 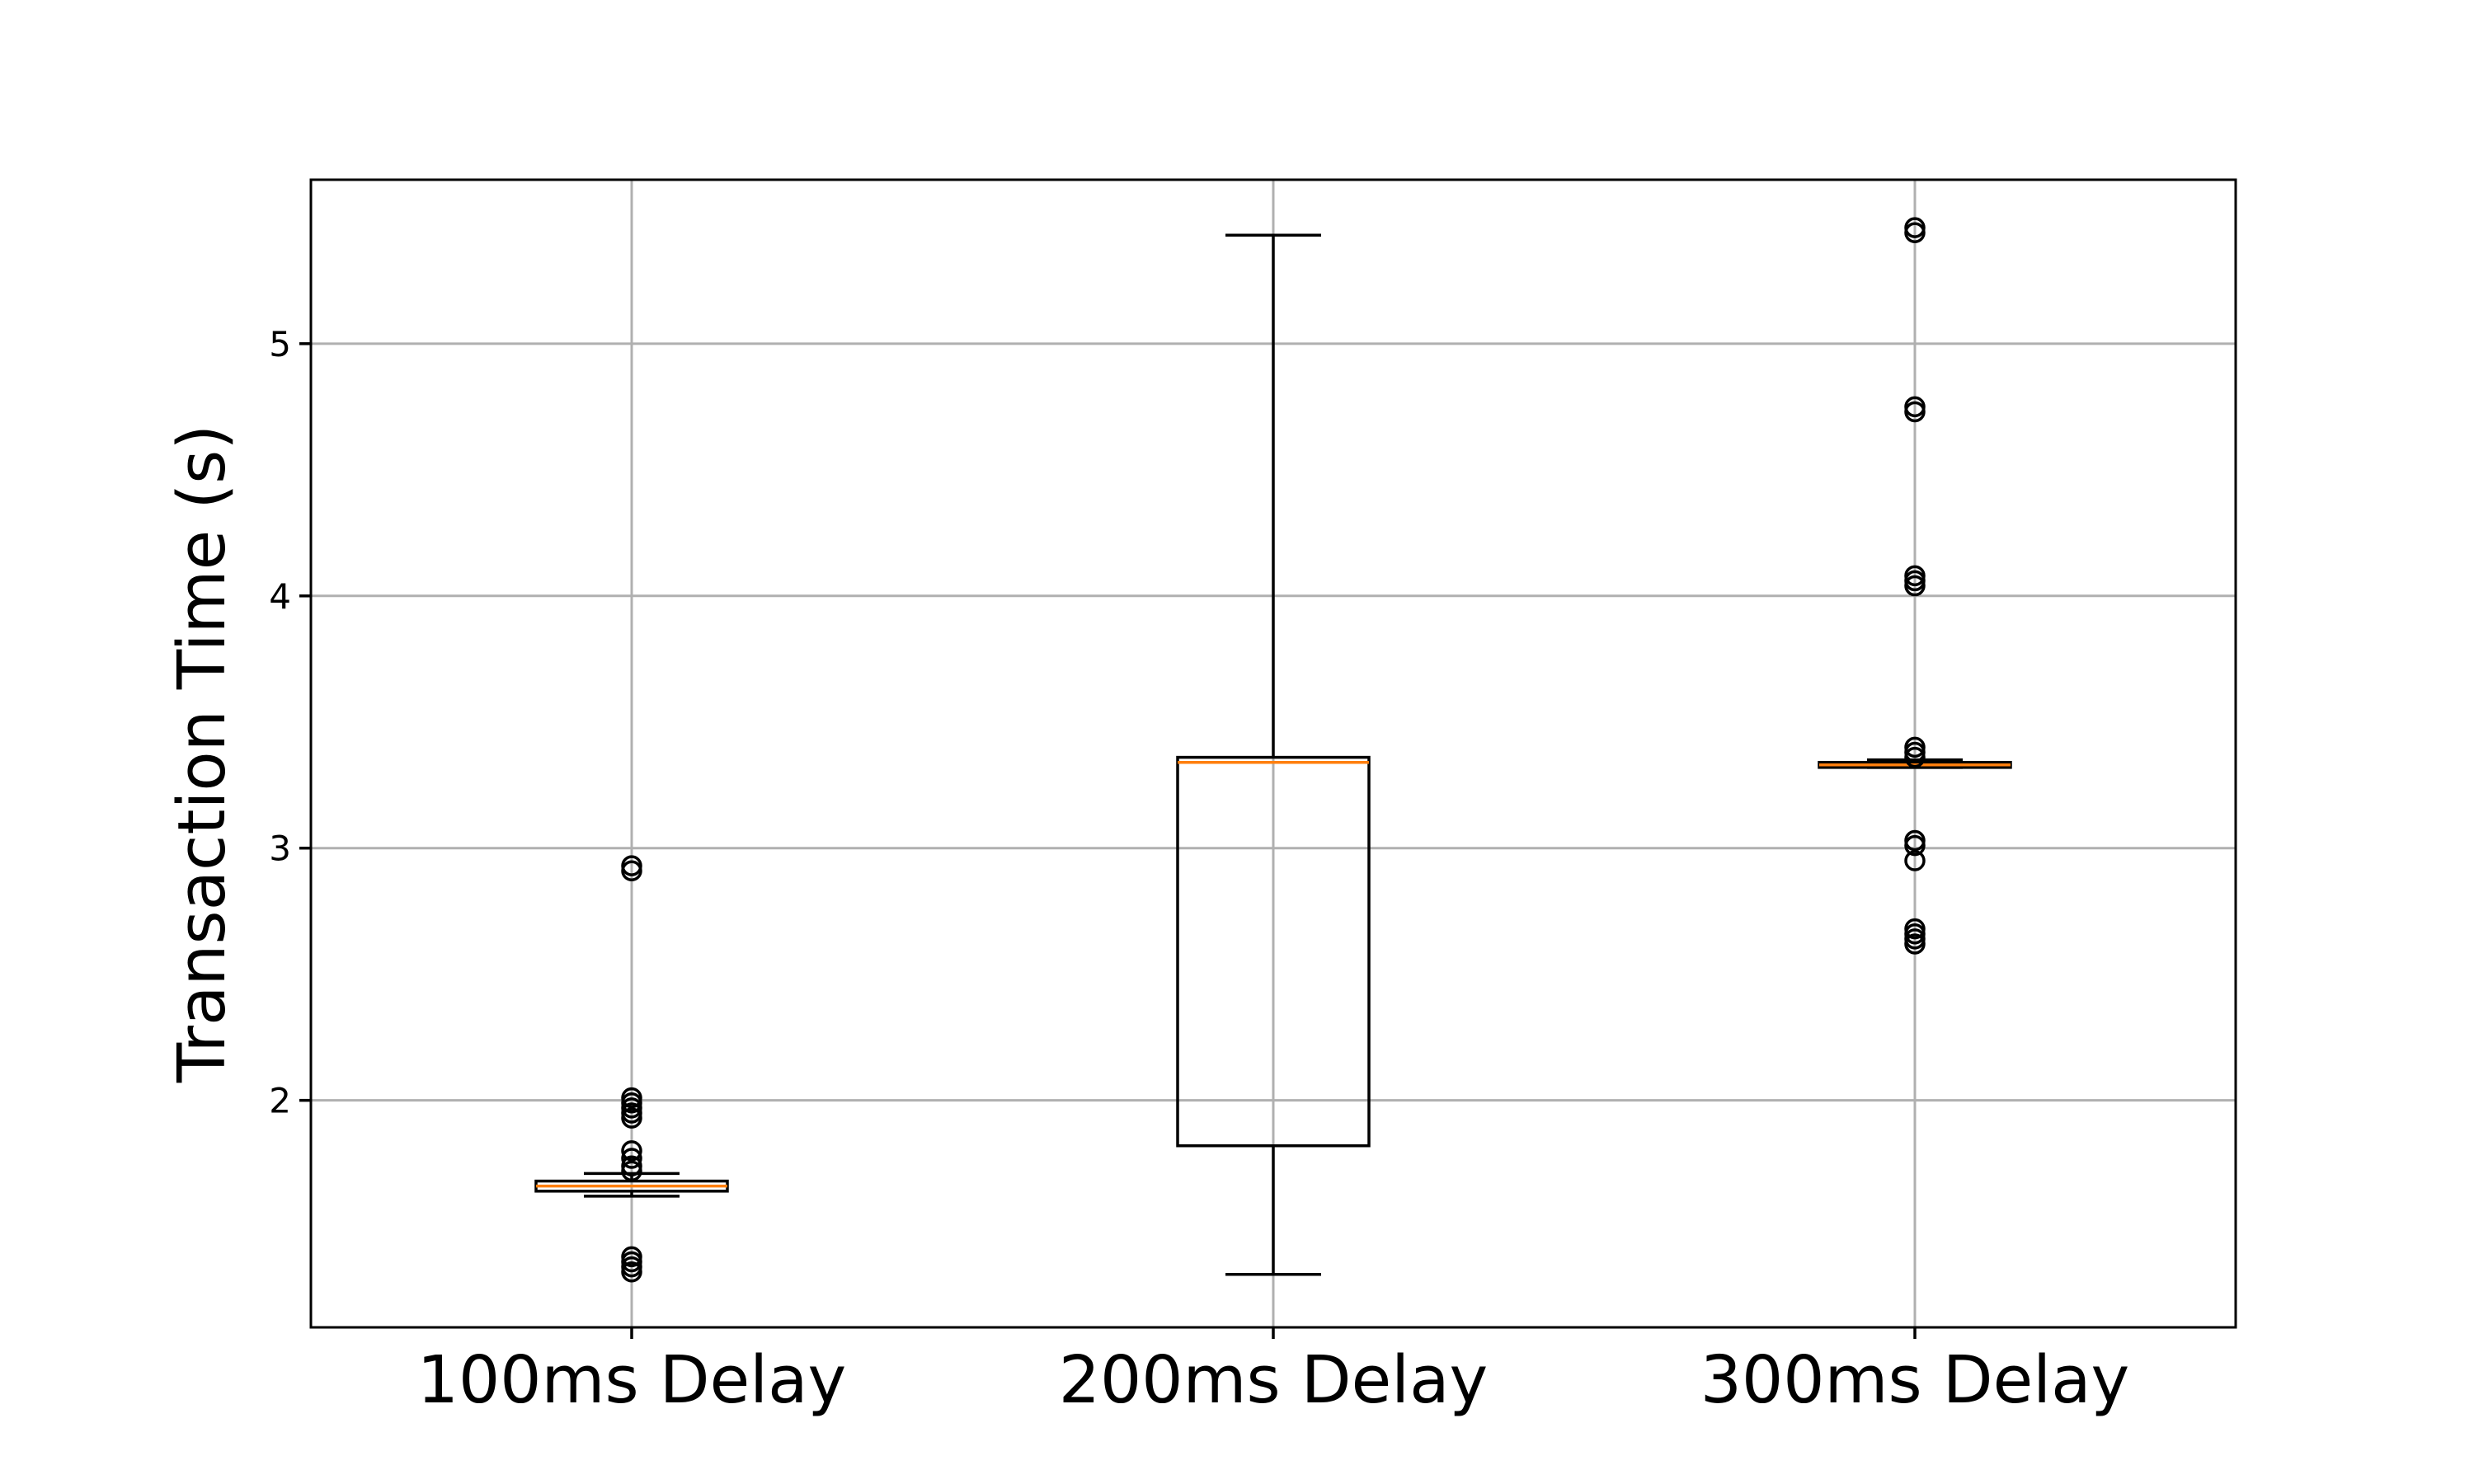 What do you see at coordinates (1274, 1380) in the screenshot?
I see `x-tick-label: 200ms Delay` at bounding box center [1274, 1380].